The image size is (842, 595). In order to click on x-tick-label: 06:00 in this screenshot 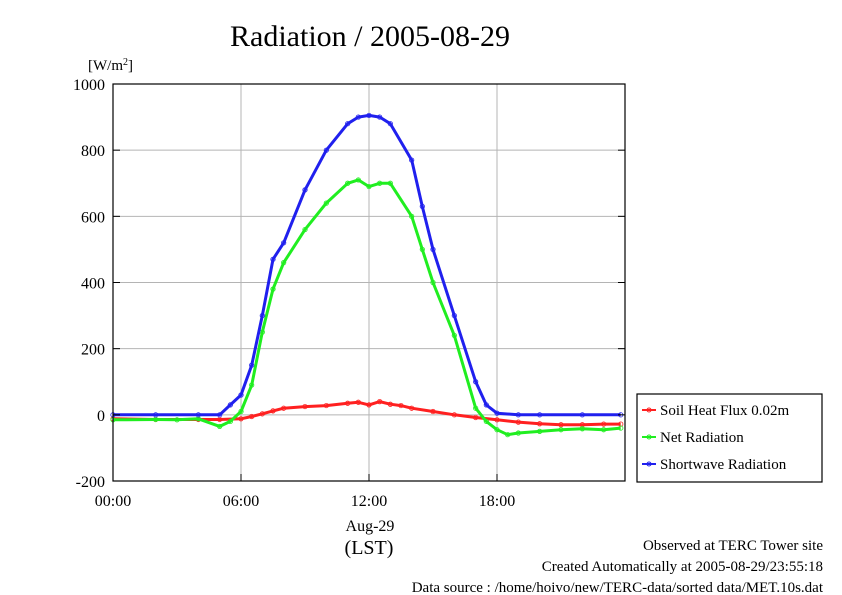, I will do `click(241, 501)`.